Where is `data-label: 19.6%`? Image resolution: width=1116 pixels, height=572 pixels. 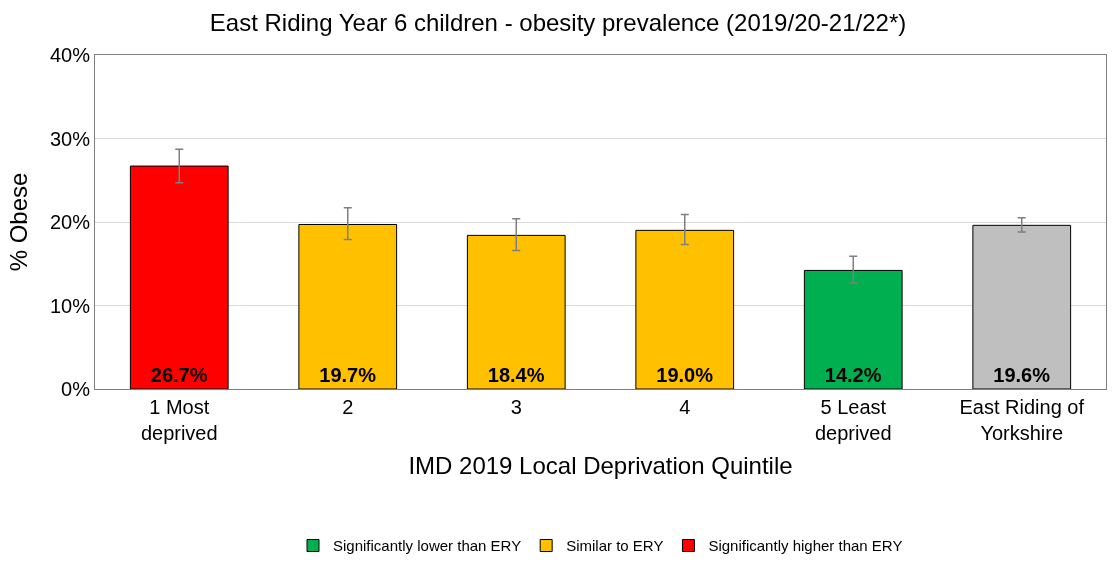 data-label: 19.6% is located at coordinates (1022, 375).